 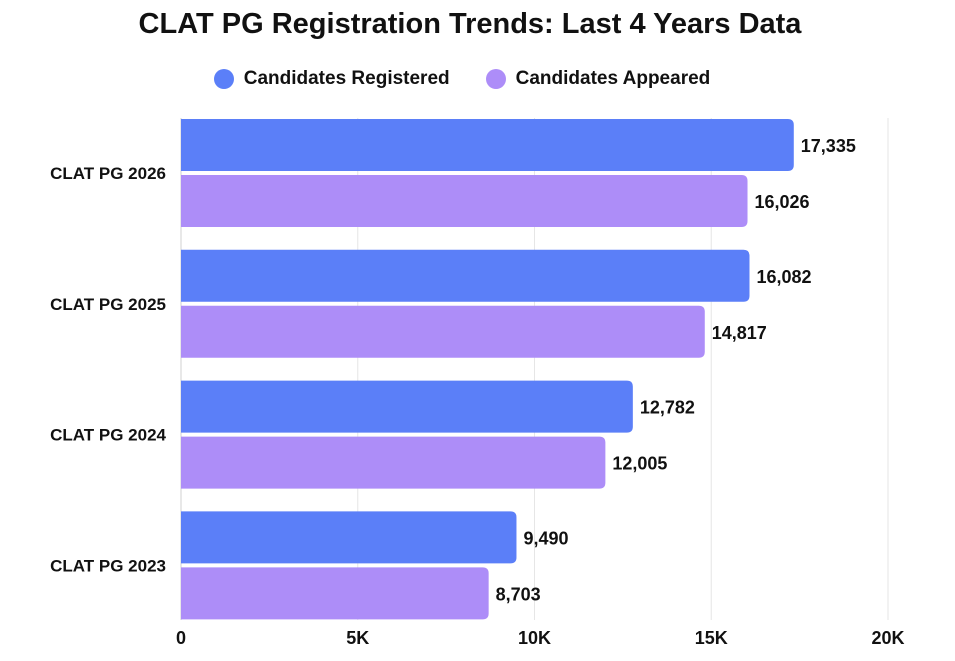 I want to click on value-label-appeared-0: 16,026, so click(x=782, y=202).